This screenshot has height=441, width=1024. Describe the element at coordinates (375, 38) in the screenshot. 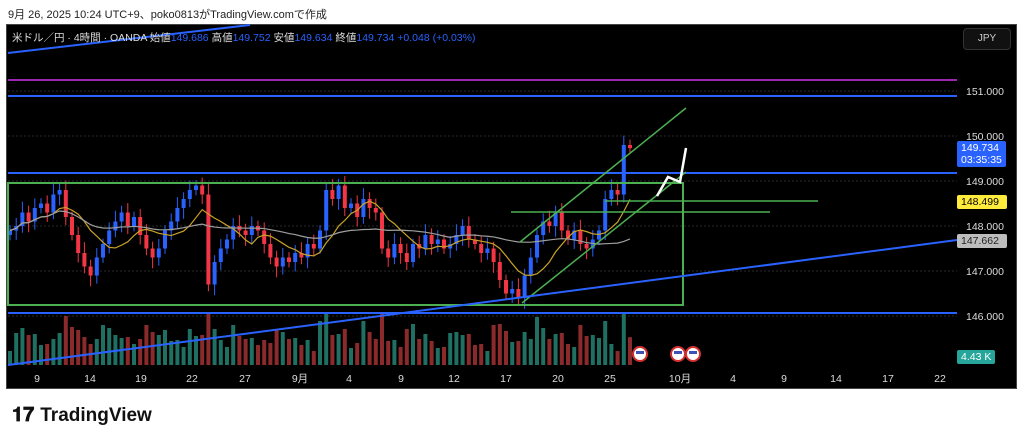

I see `close-value: 149.734` at that location.